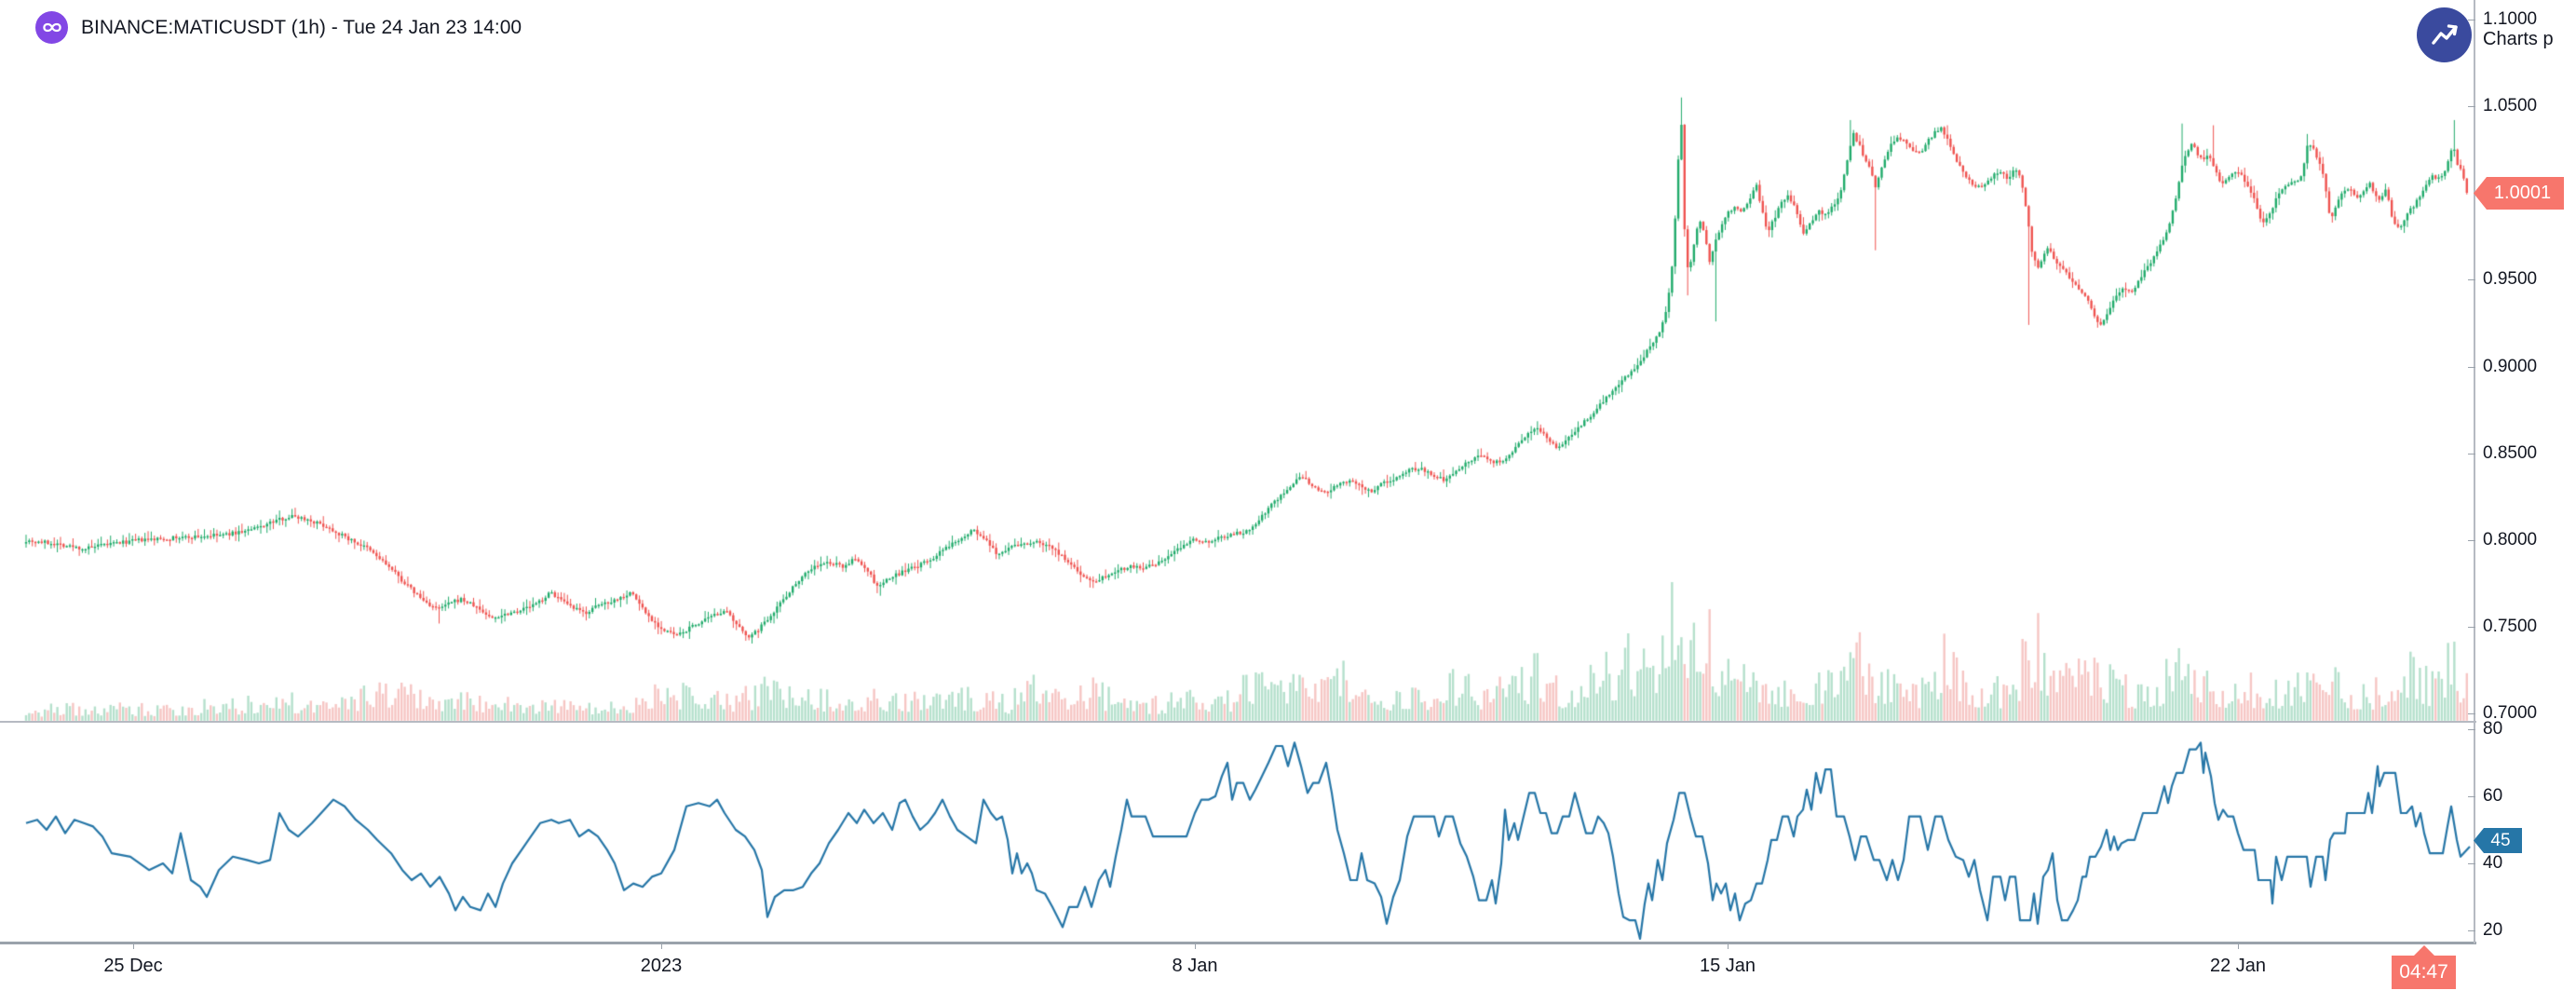 The image size is (2576, 1004). I want to click on time-axis-label: 25 Dec, so click(133, 966).